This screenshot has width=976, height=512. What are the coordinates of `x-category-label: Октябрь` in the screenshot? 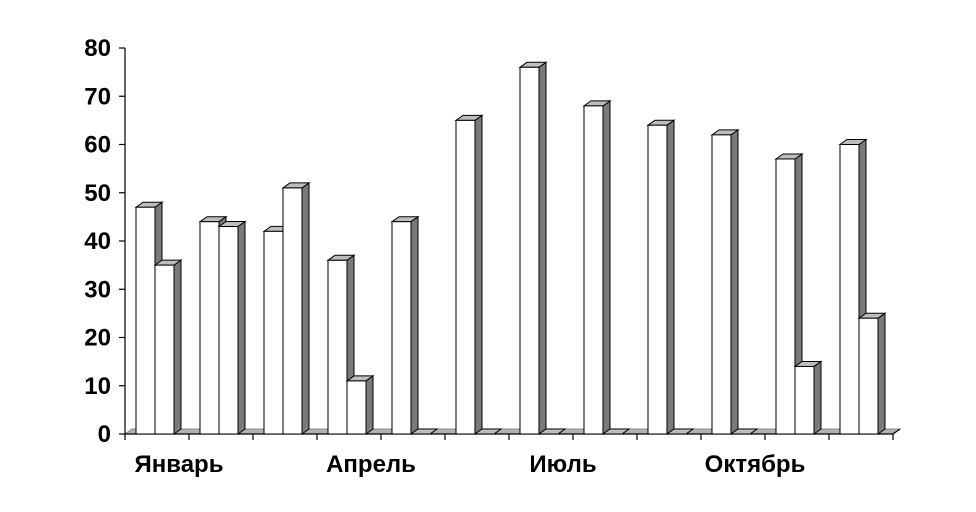 It's located at (755, 464).